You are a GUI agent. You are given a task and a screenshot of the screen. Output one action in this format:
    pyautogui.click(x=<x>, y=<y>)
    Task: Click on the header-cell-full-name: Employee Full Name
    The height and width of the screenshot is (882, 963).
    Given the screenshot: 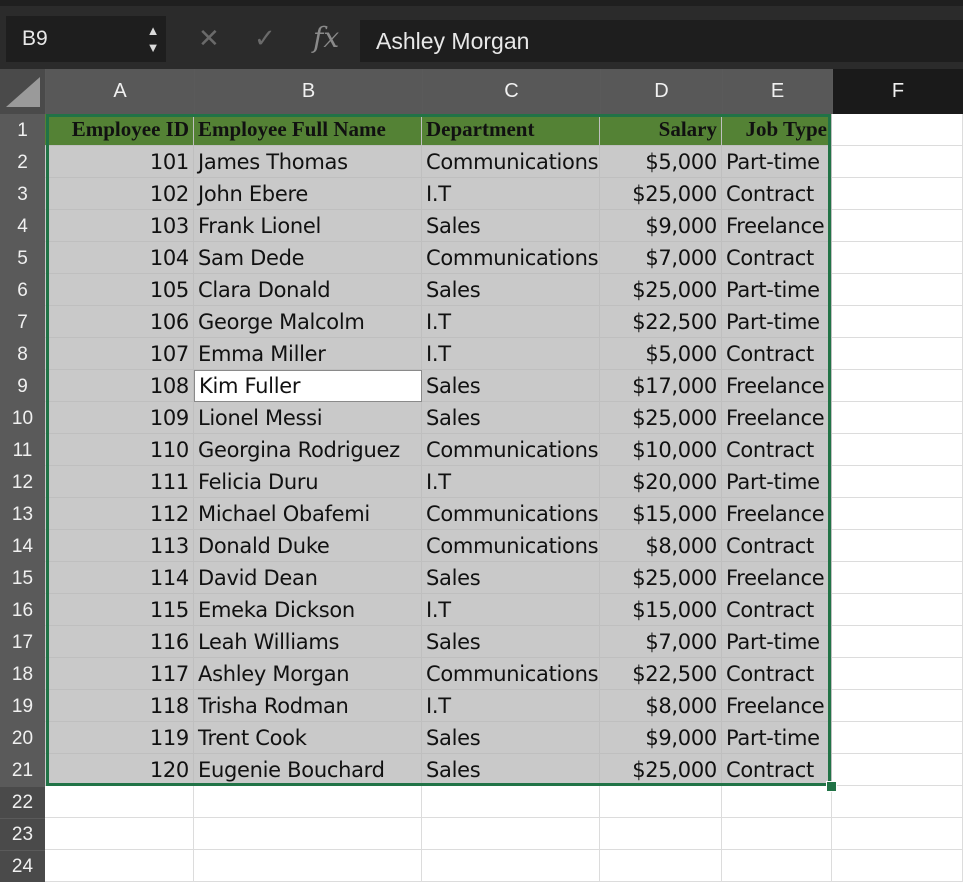 What is the action you would take?
    pyautogui.click(x=308, y=130)
    